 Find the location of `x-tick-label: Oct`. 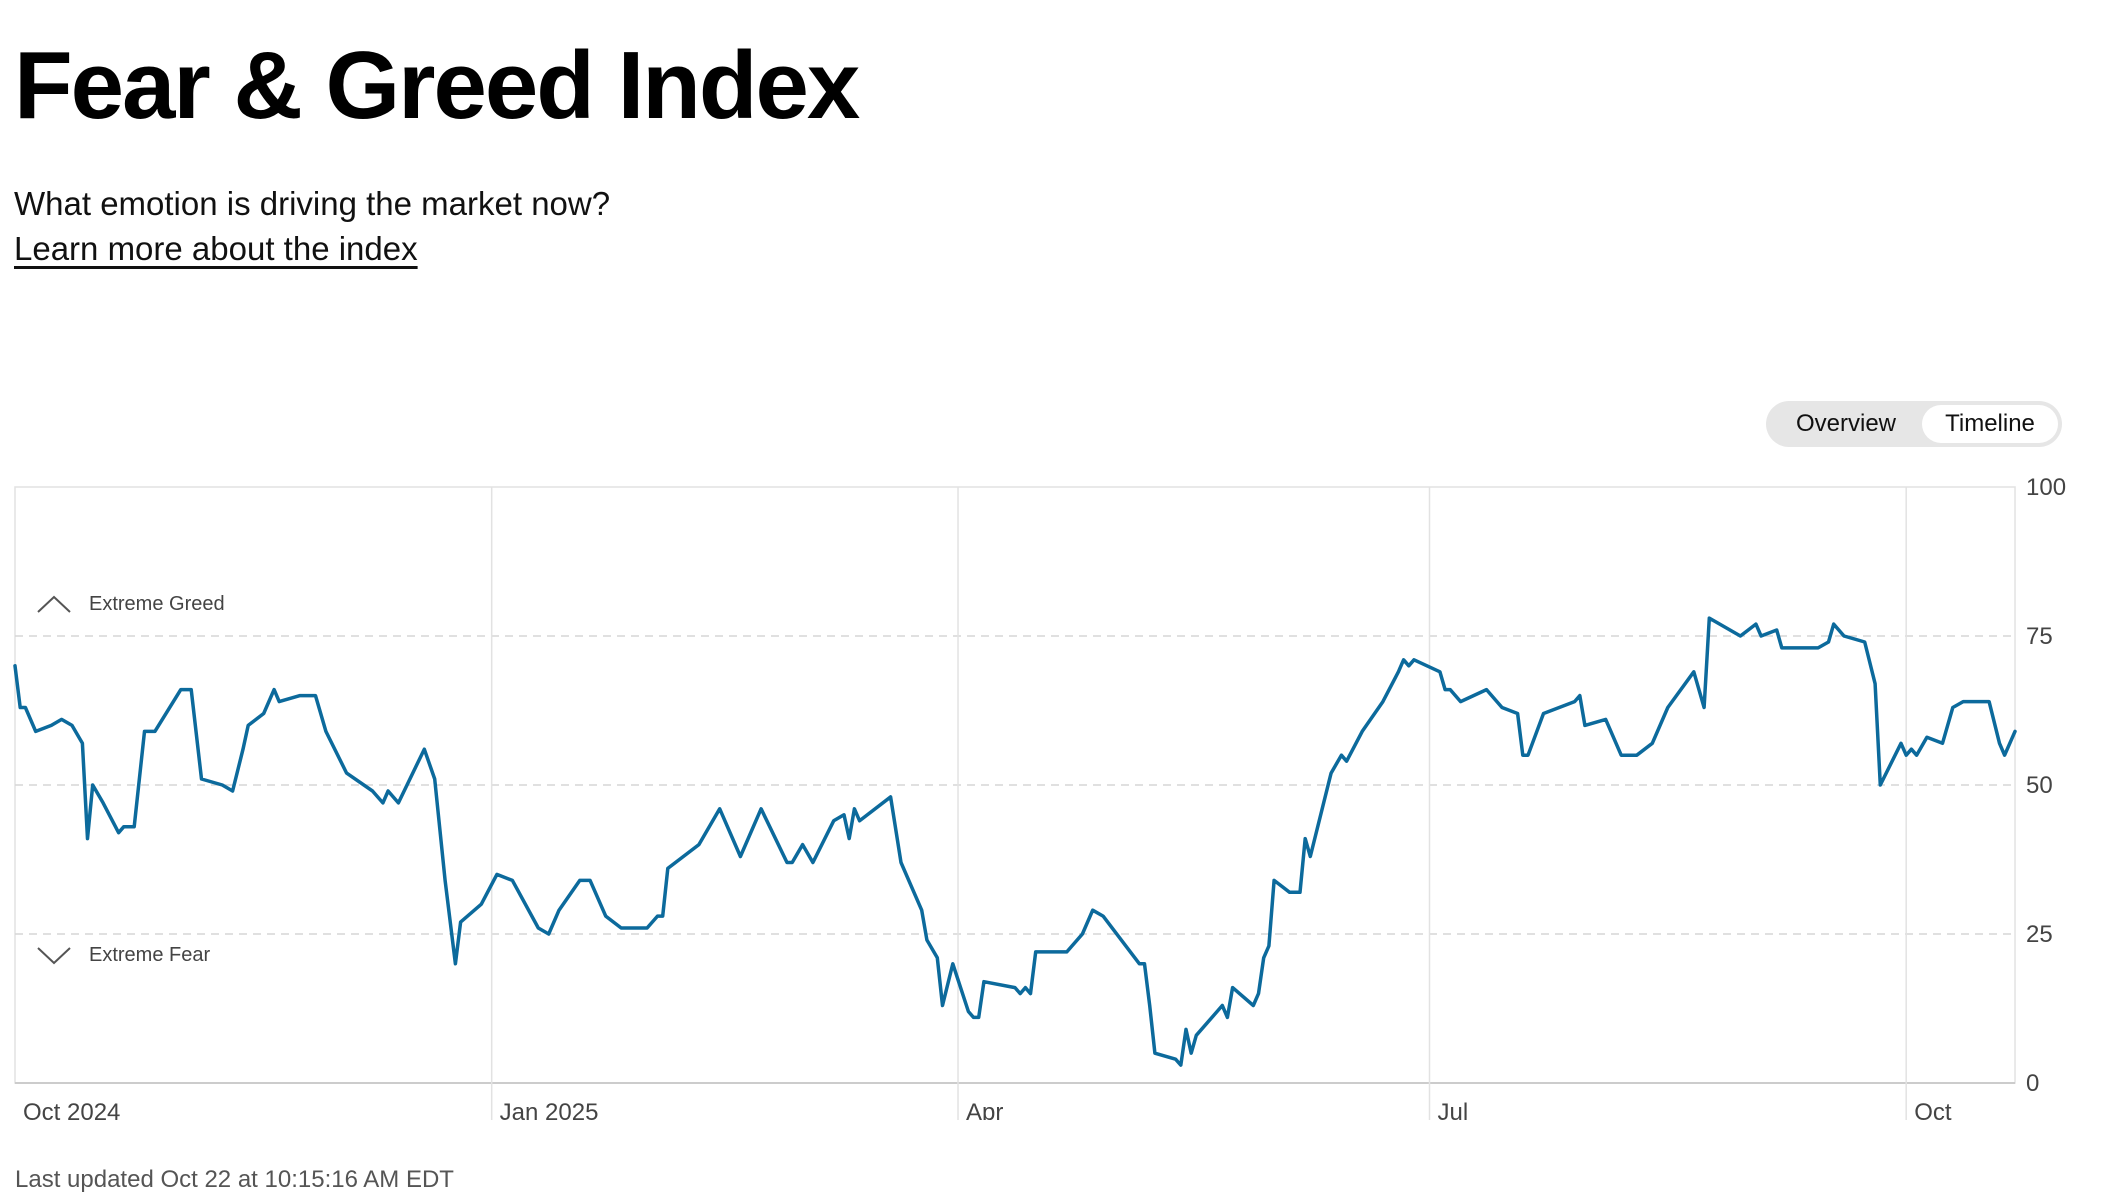

x-tick-label: Oct is located at coordinates (1933, 1109).